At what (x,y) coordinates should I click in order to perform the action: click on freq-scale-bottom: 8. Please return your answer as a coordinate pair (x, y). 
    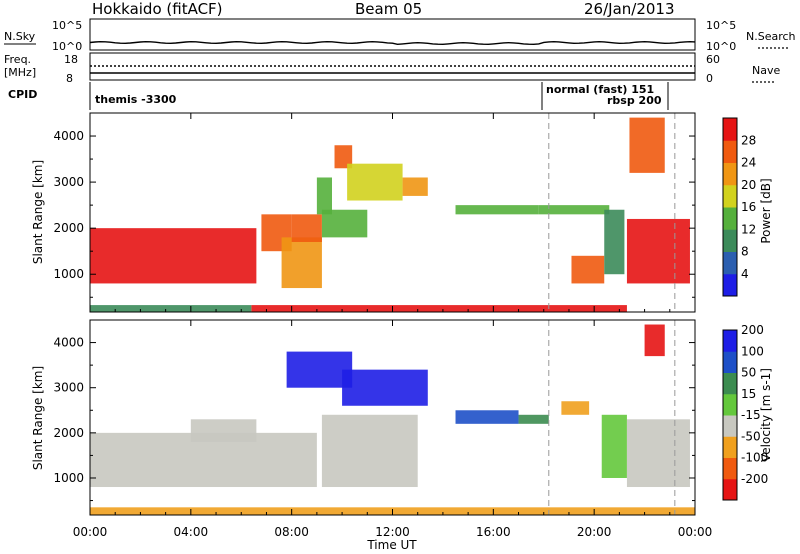
    Looking at the image, I should click on (69, 78).